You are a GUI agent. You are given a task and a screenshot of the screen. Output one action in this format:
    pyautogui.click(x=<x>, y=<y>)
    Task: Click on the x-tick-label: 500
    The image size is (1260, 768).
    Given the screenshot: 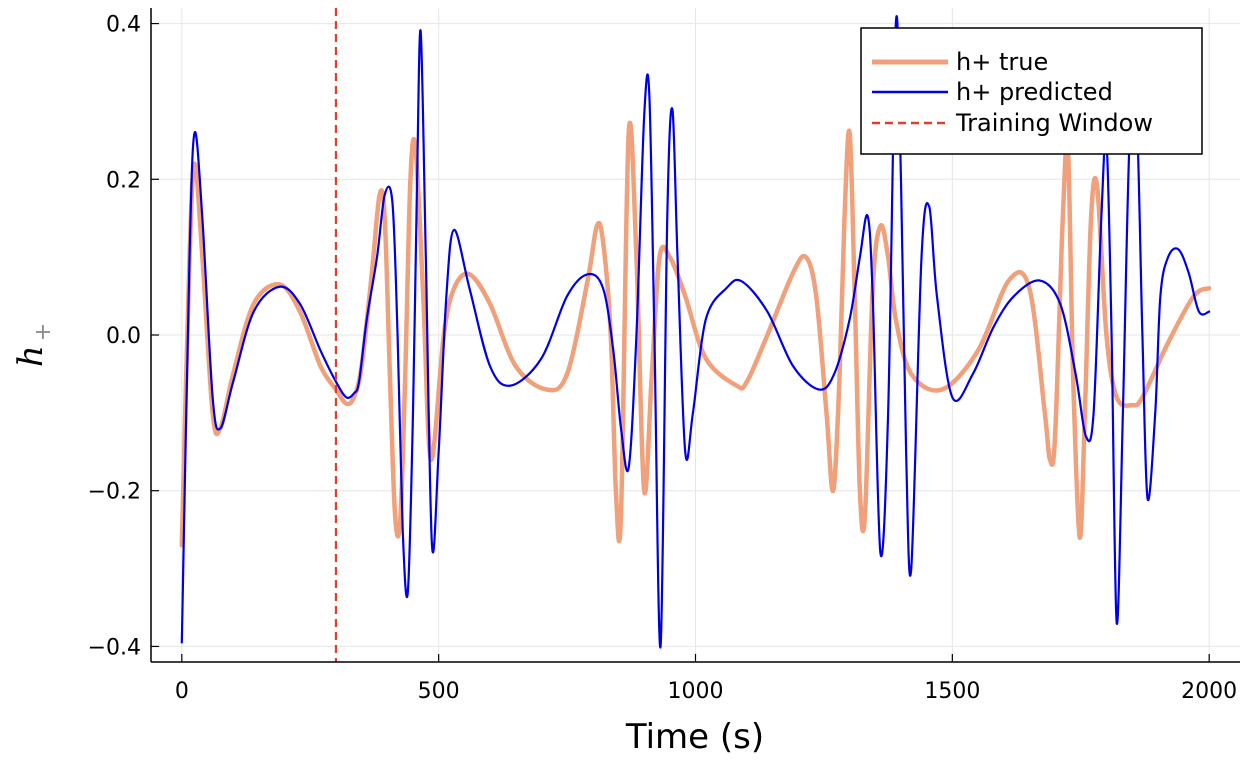 What is the action you would take?
    pyautogui.click(x=439, y=691)
    